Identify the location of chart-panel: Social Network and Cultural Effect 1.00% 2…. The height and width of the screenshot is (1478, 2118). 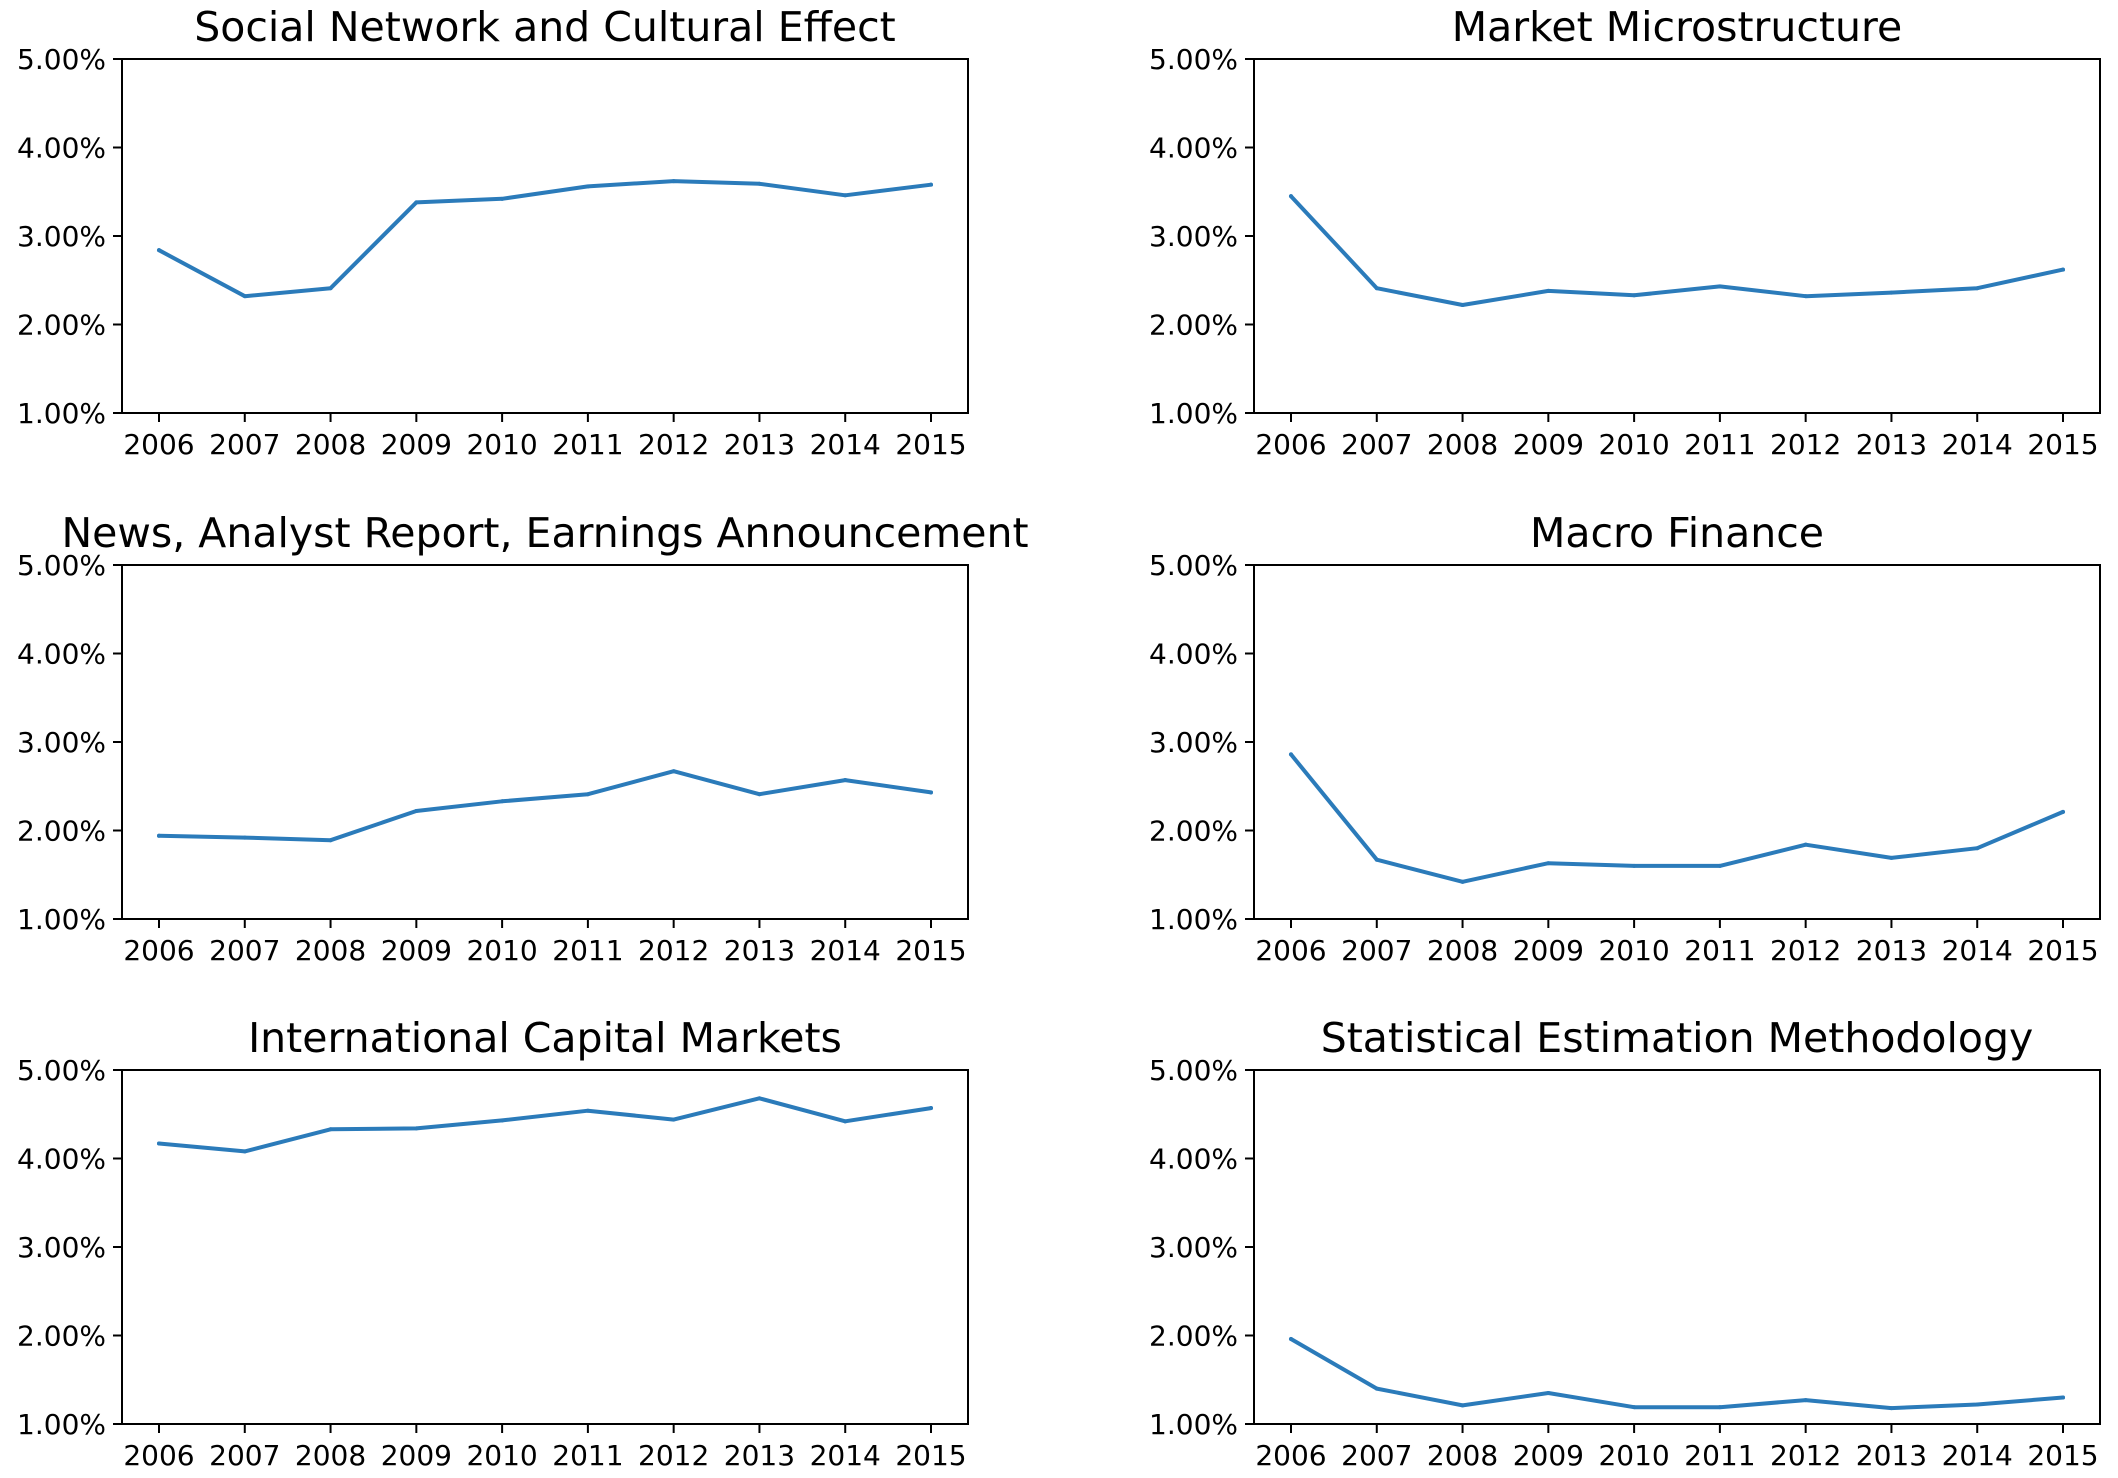
(493, 232).